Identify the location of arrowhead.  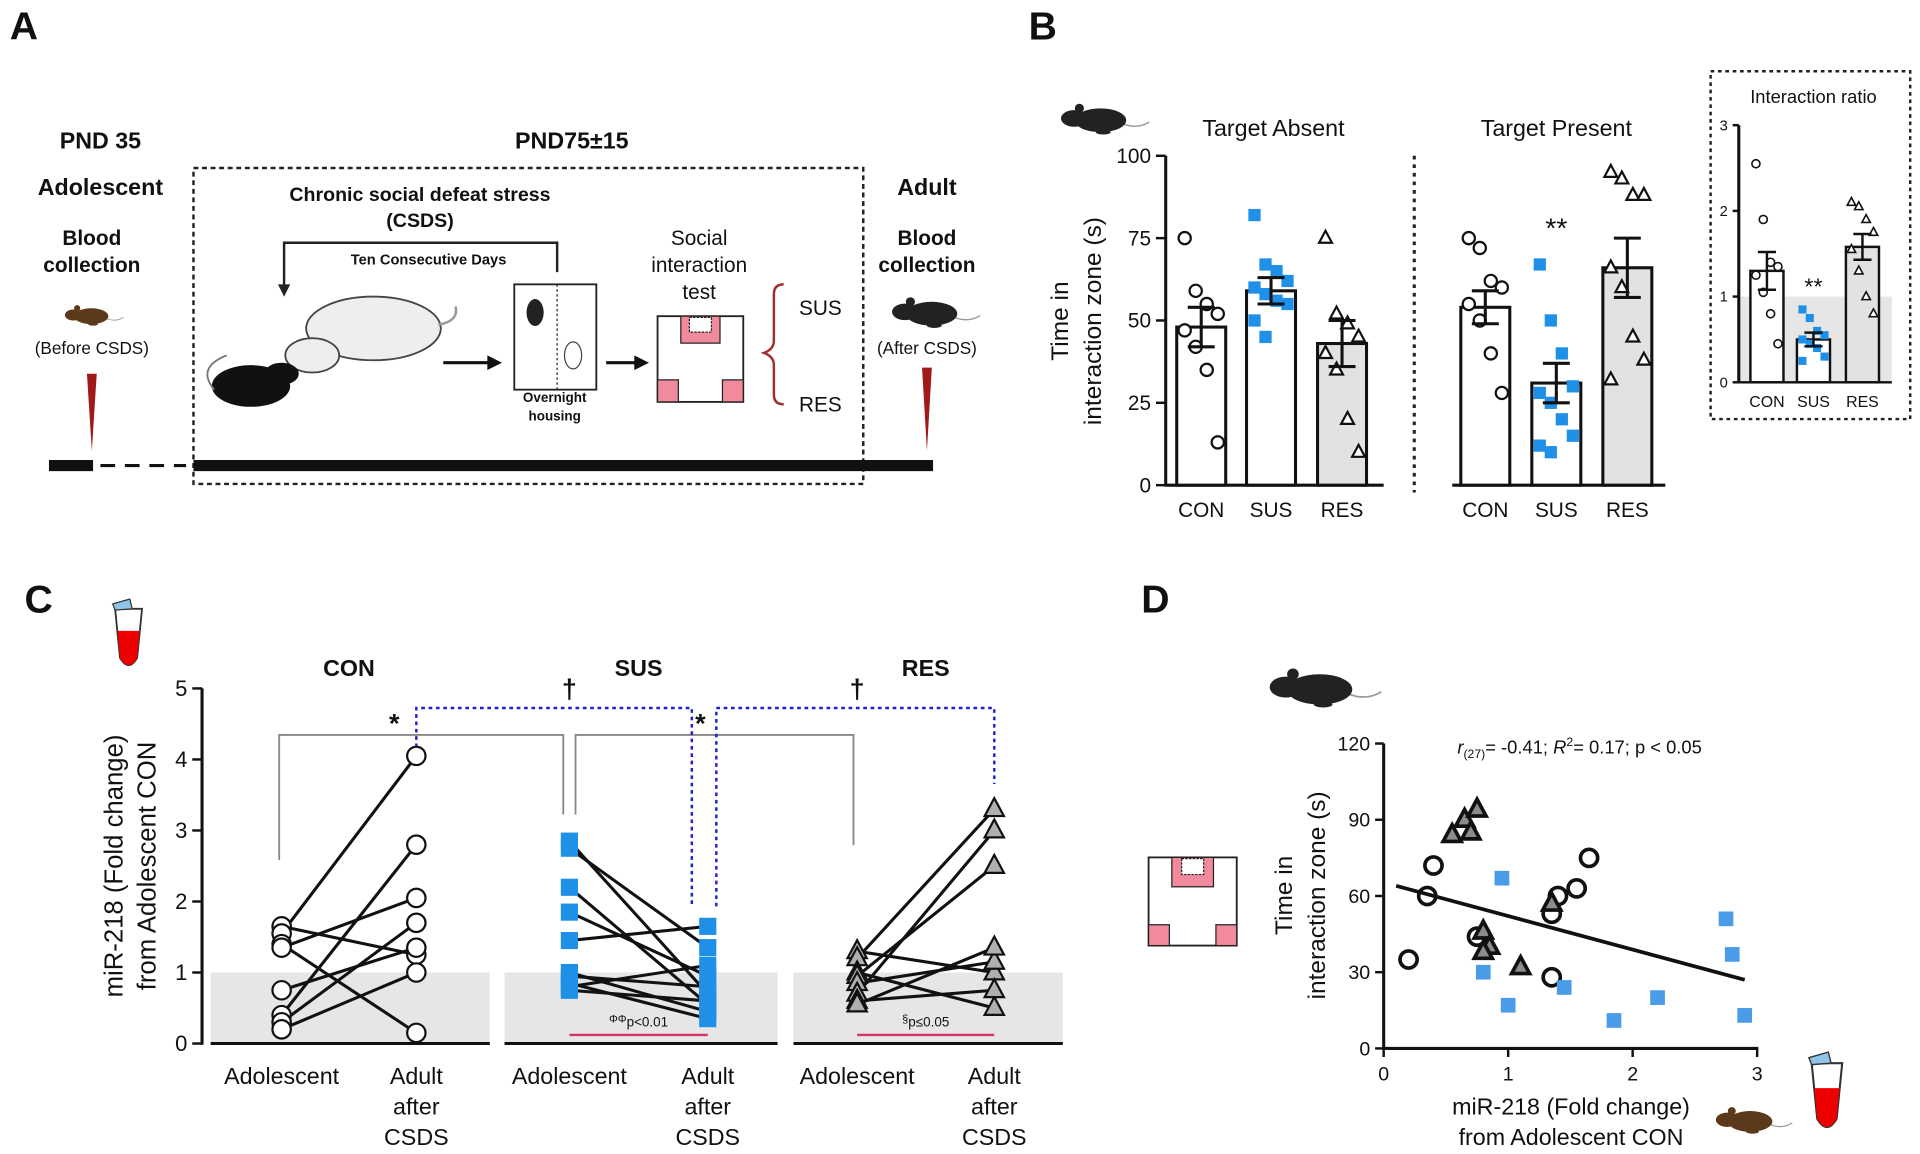
(495, 363).